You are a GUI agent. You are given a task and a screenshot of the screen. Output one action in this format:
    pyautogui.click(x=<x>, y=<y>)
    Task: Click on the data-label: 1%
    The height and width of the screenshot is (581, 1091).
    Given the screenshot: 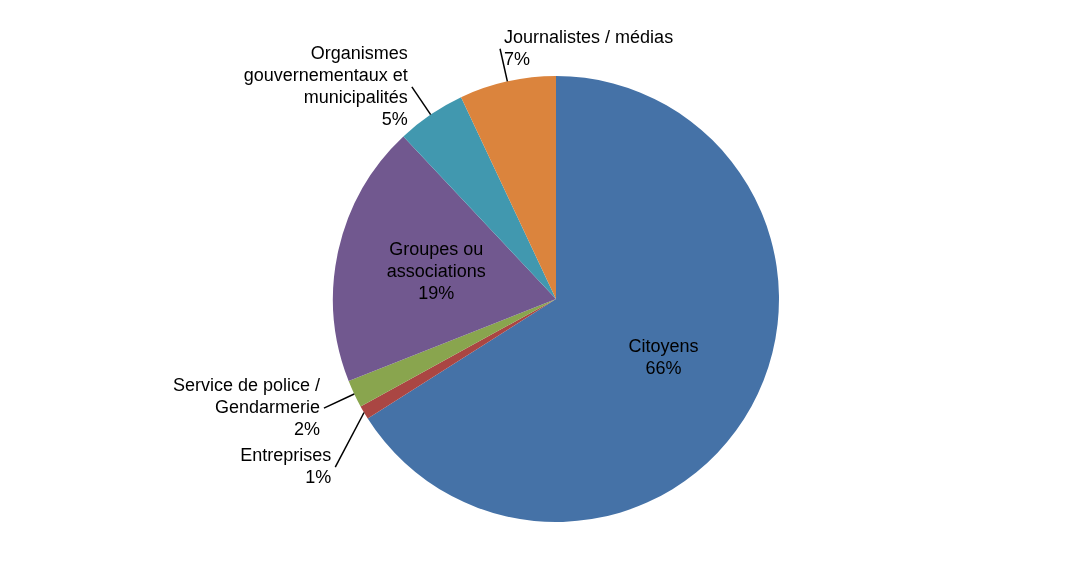 What is the action you would take?
    pyautogui.click(x=318, y=477)
    